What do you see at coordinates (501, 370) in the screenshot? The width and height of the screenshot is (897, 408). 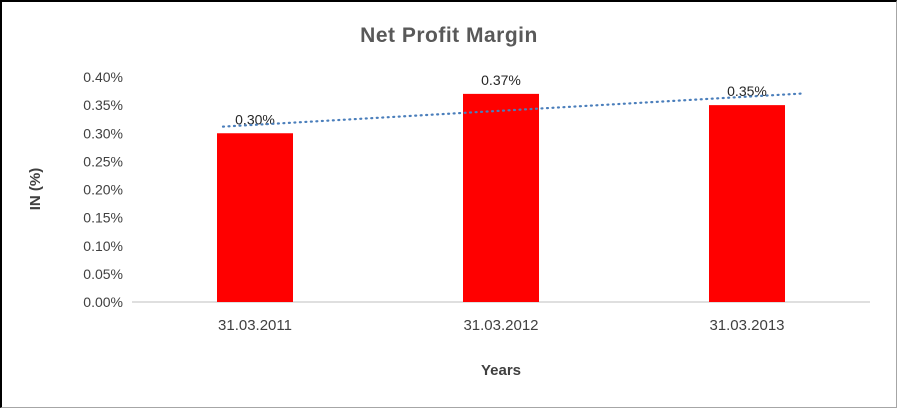 I see `x-axis-title: Years` at bounding box center [501, 370].